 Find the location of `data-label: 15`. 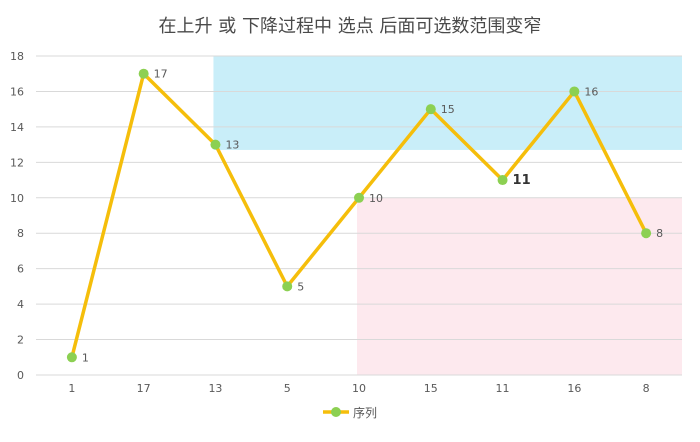

data-label: 15 is located at coordinates (448, 109).